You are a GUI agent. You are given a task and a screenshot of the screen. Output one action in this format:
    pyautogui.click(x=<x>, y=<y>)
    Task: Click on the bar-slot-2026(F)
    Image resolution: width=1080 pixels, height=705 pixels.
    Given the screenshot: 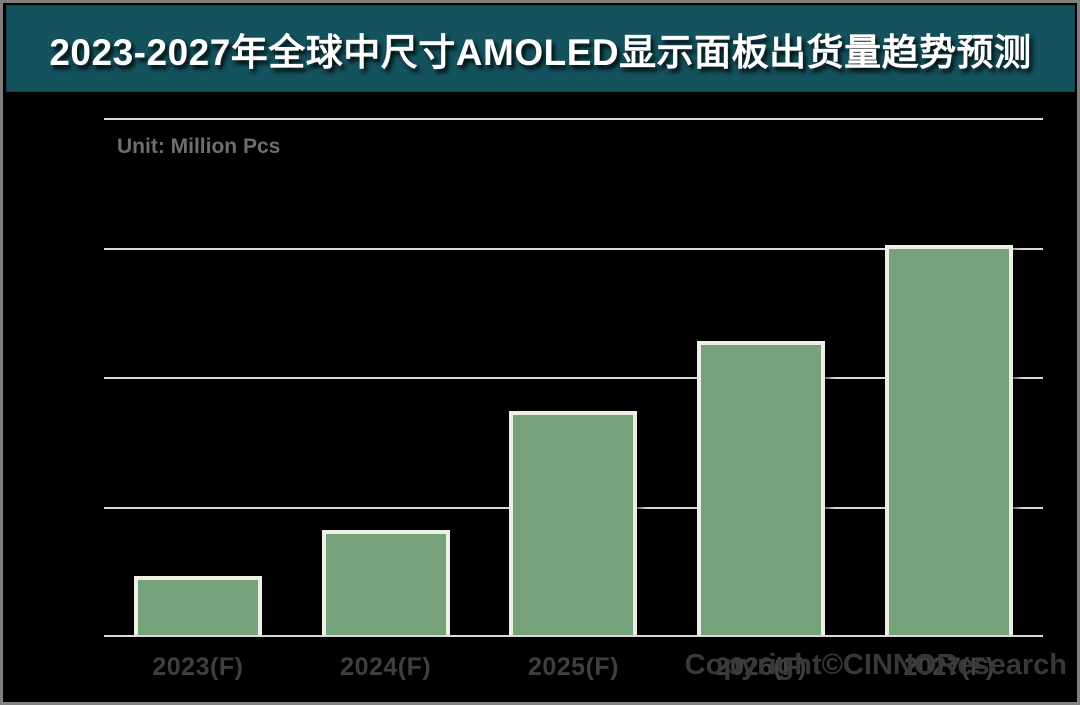 What is the action you would take?
    pyautogui.click(x=761, y=377)
    